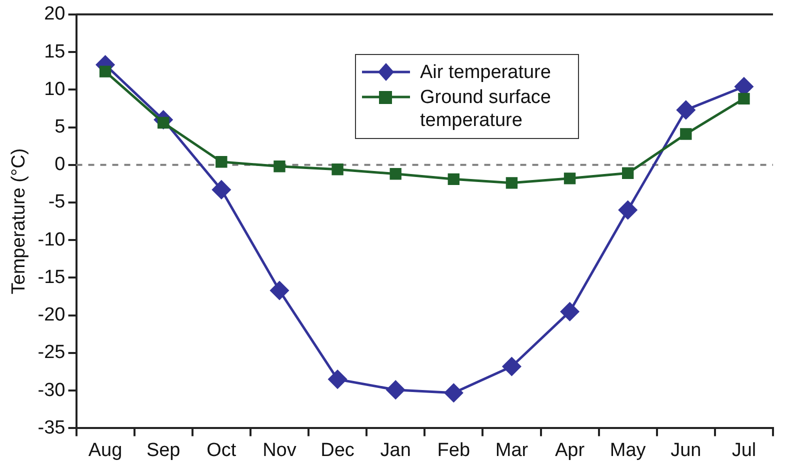 Image resolution: width=787 pixels, height=469 pixels. What do you see at coordinates (52, 239) in the screenshot?
I see `y-tick-label: -10` at bounding box center [52, 239].